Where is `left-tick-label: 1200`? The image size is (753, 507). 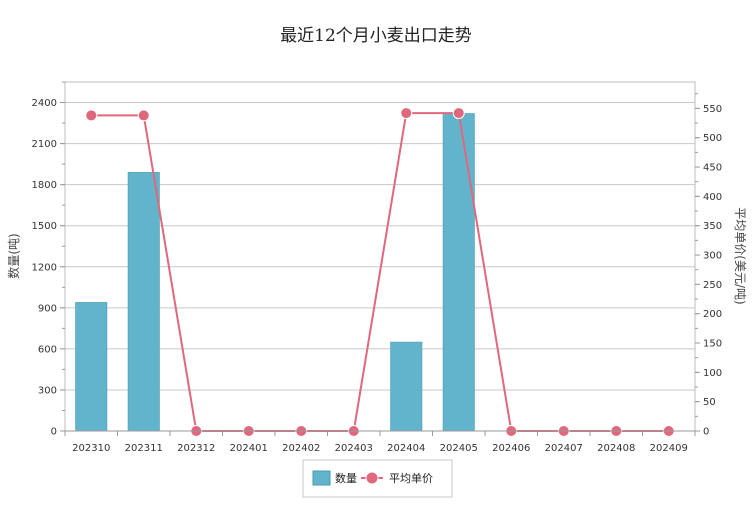
left-tick-label: 1200 is located at coordinates (44, 267).